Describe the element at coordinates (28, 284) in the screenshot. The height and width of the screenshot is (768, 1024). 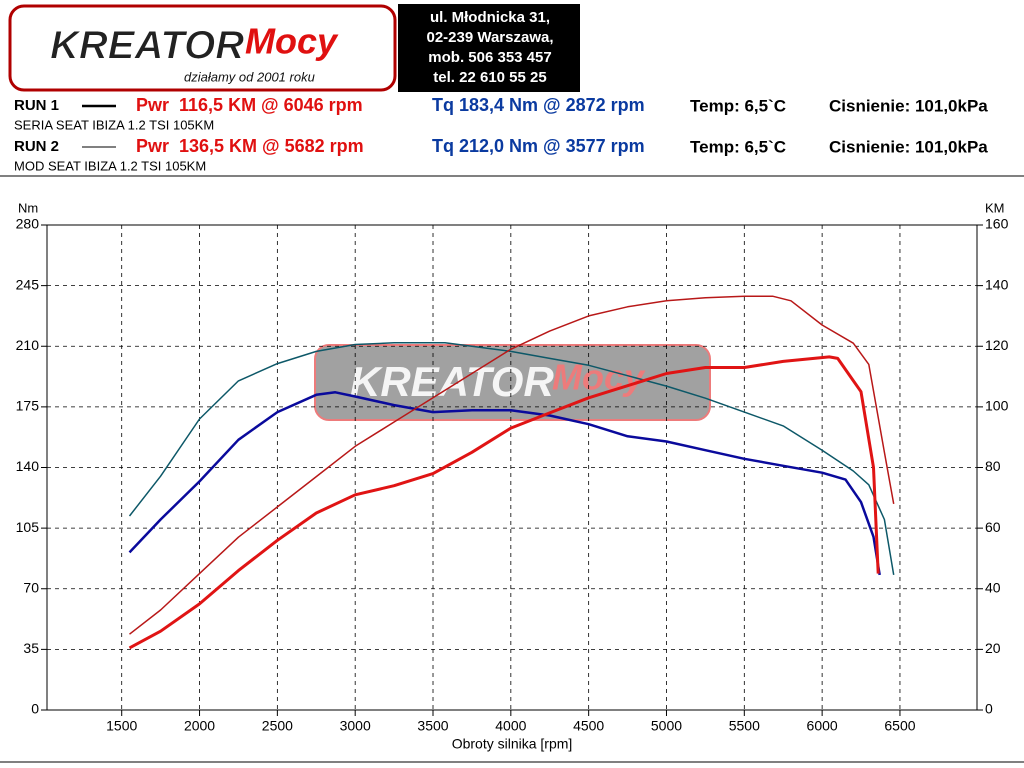
I see `y-tick-label: 245` at that location.